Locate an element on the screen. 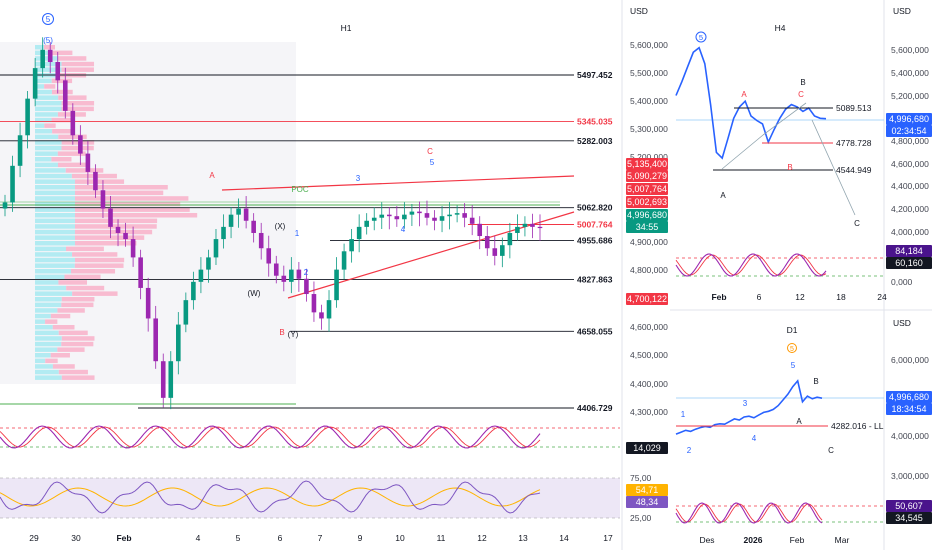  h4-price-tag-bg is located at coordinates (909, 119).